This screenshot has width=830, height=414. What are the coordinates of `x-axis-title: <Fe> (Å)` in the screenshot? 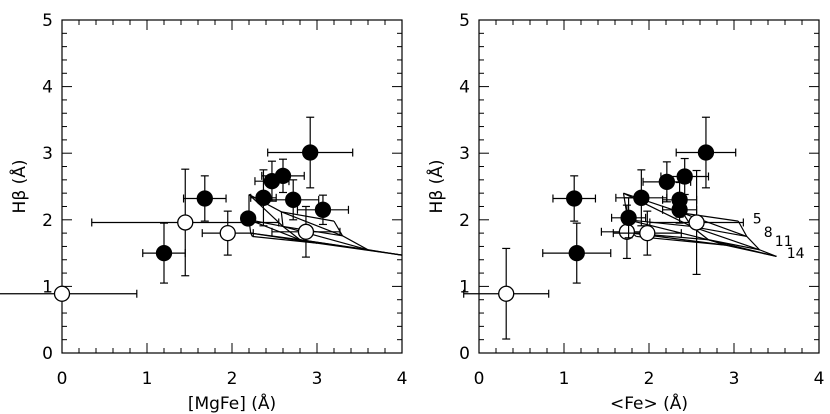 It's located at (649, 403).